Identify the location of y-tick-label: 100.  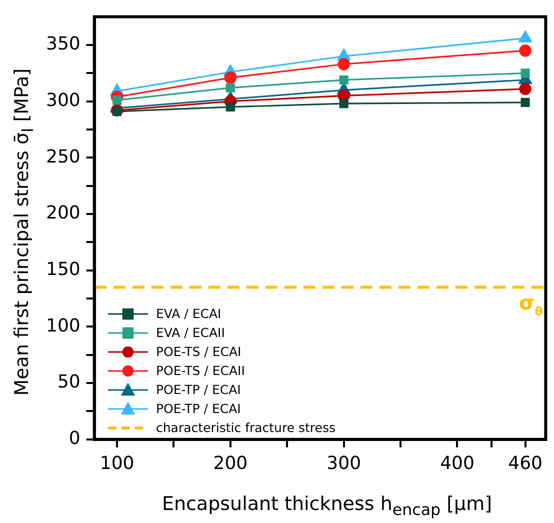
(63, 325).